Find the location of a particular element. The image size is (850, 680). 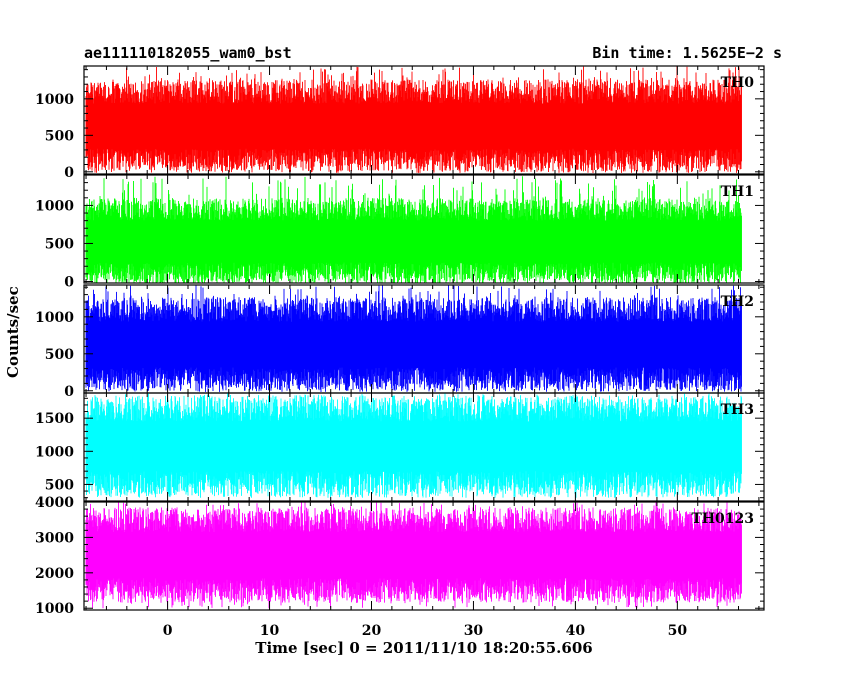

x-tick-label: 50 is located at coordinates (678, 631).